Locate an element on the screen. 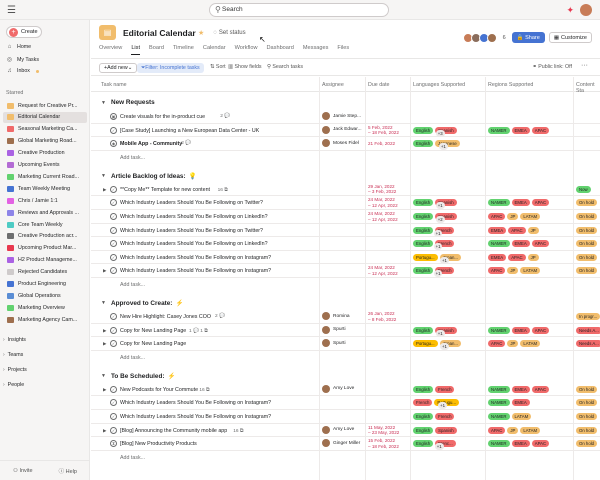 This screenshot has height=480, width=600. languages-cell: English French +1 is located at coordinates (434, 231).